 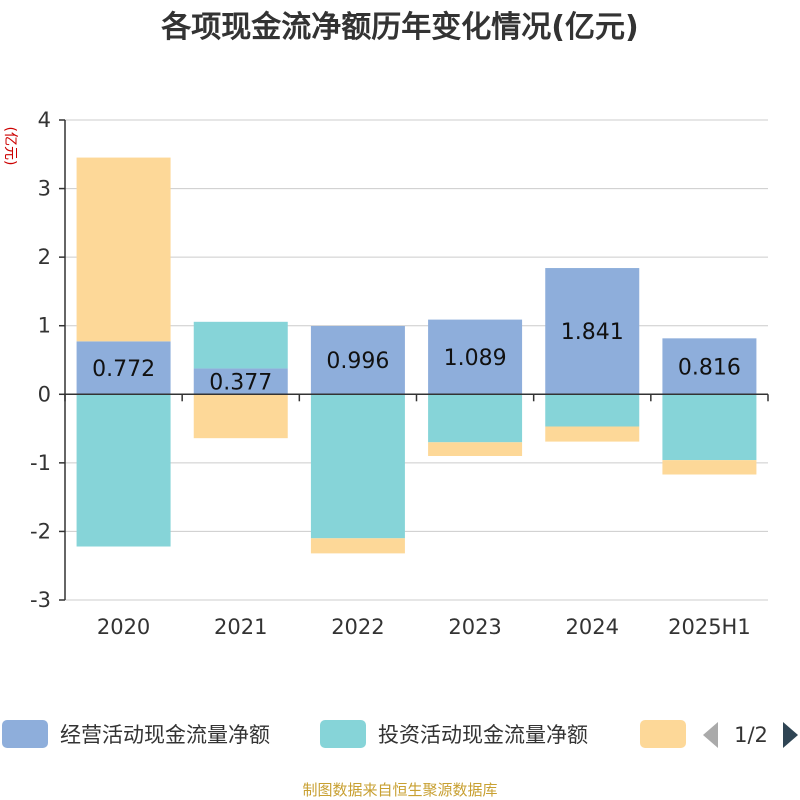 What do you see at coordinates (165, 735) in the screenshot?
I see `legend-label: 经营活动现金流量净额` at bounding box center [165, 735].